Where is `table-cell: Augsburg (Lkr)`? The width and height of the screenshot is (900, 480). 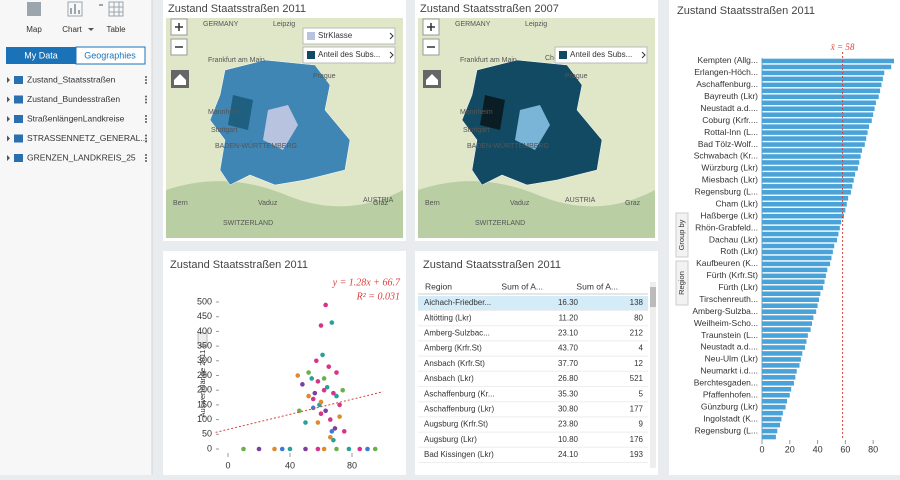 table-cell: Augsburg (Lkr) is located at coordinates (450, 439).